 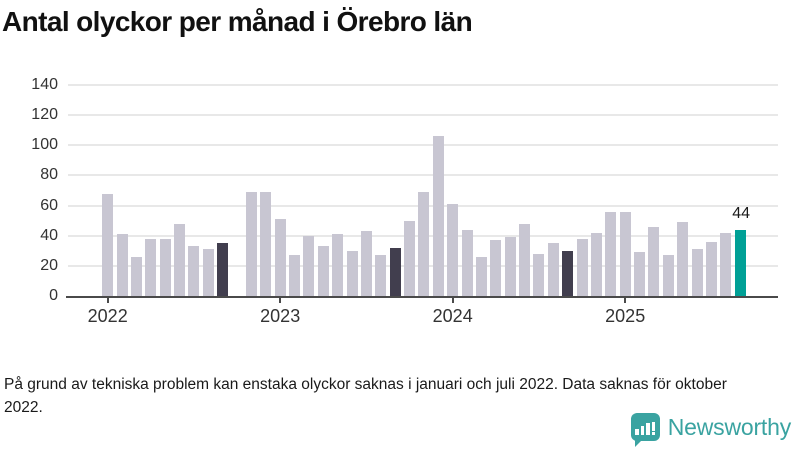 I want to click on newsworthy-bubble-chart-icon, so click(x=645, y=430).